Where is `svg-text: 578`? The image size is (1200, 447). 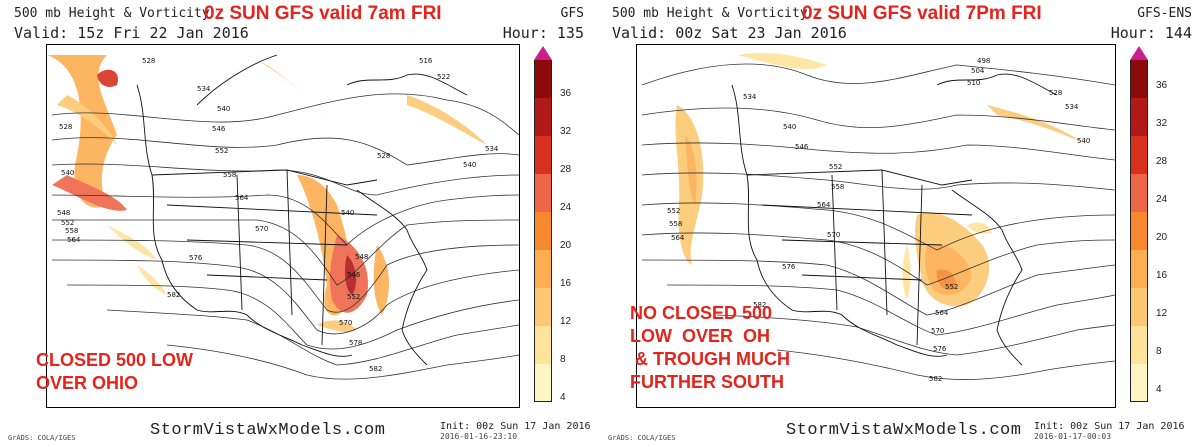
svg-text: 578 is located at coordinates (355, 343).